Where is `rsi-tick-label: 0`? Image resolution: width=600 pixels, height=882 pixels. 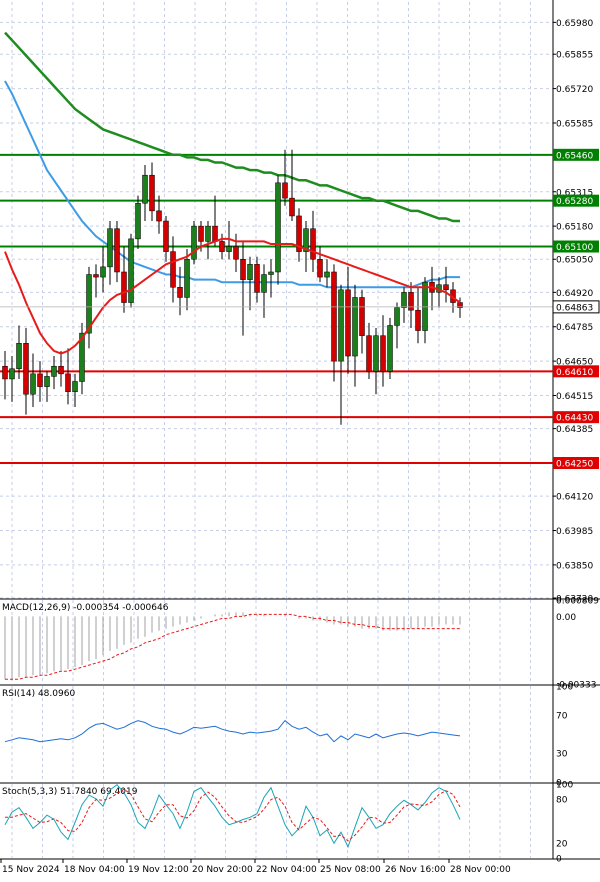 rsi-tick-label: 0 is located at coordinates (559, 784).